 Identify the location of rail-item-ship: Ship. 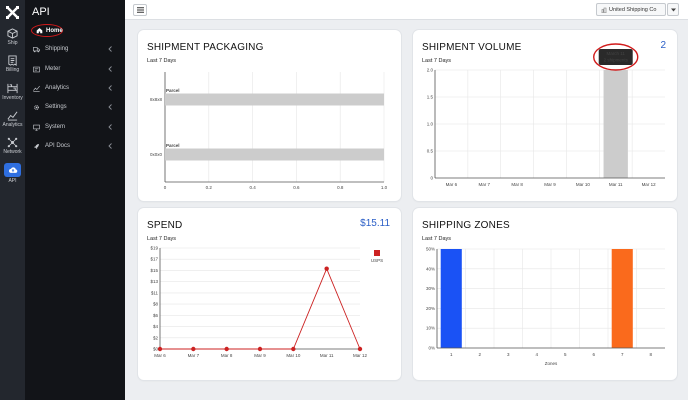
(12, 41).